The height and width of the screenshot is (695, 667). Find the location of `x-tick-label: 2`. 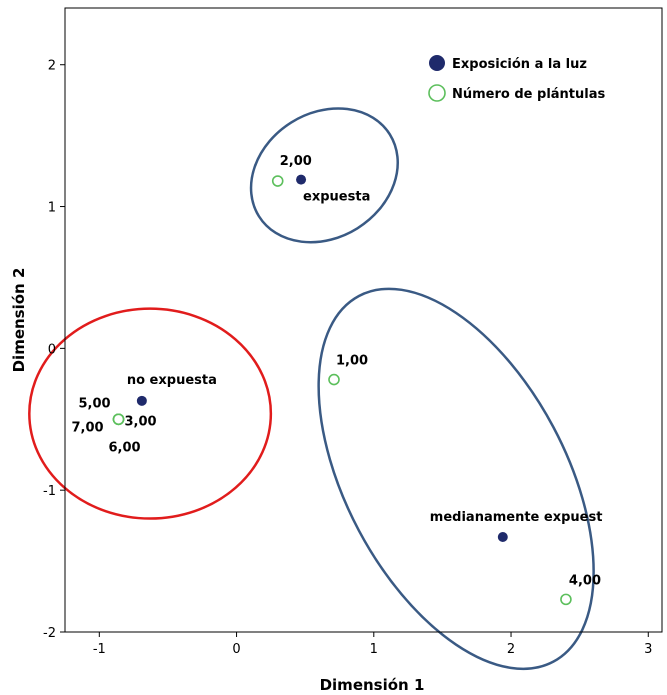

x-tick-label: 2 is located at coordinates (511, 649).